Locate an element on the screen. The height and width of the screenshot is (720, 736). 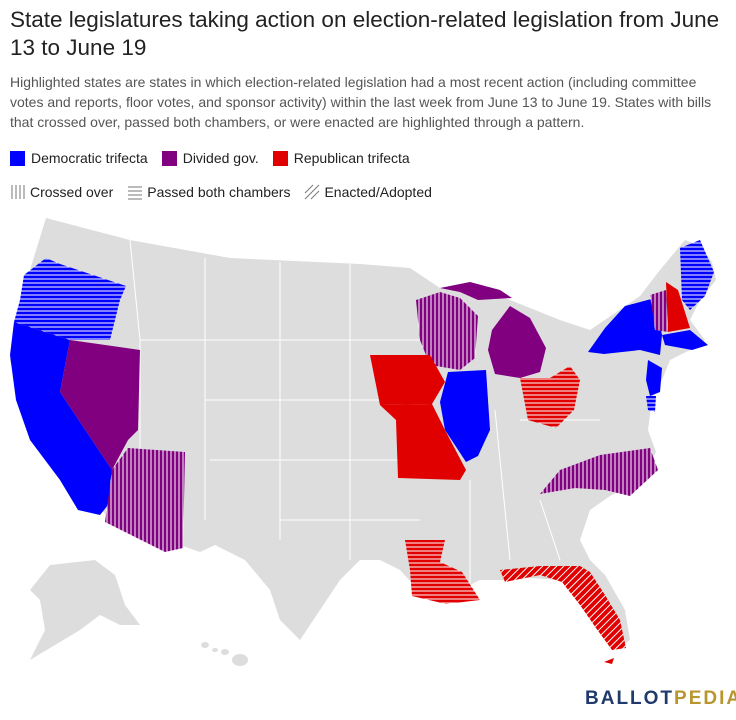
state-fl is located at coordinates (563, 608).